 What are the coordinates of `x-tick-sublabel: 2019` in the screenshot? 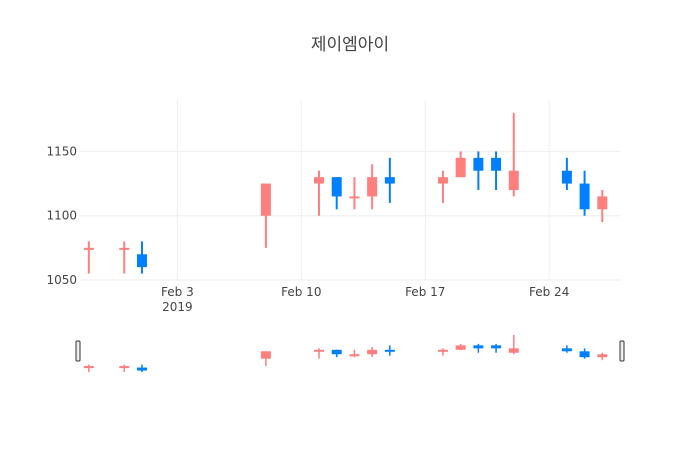 It's located at (177, 307).